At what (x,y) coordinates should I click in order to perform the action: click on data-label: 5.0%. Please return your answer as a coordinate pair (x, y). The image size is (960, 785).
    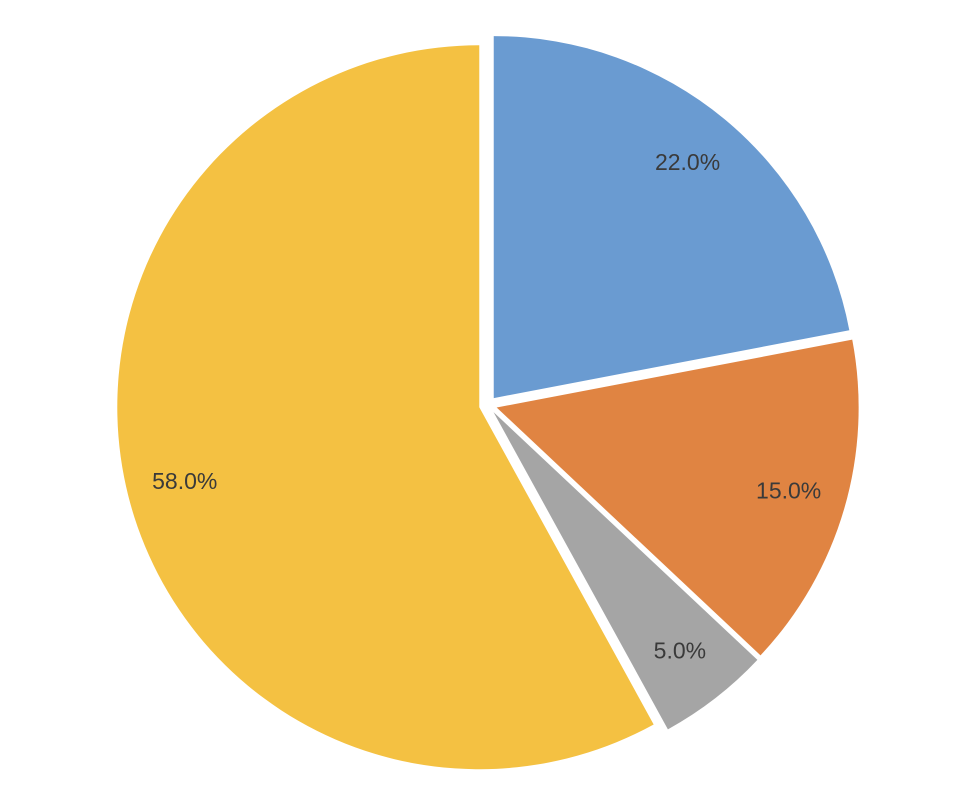
    Looking at the image, I should click on (680, 650).